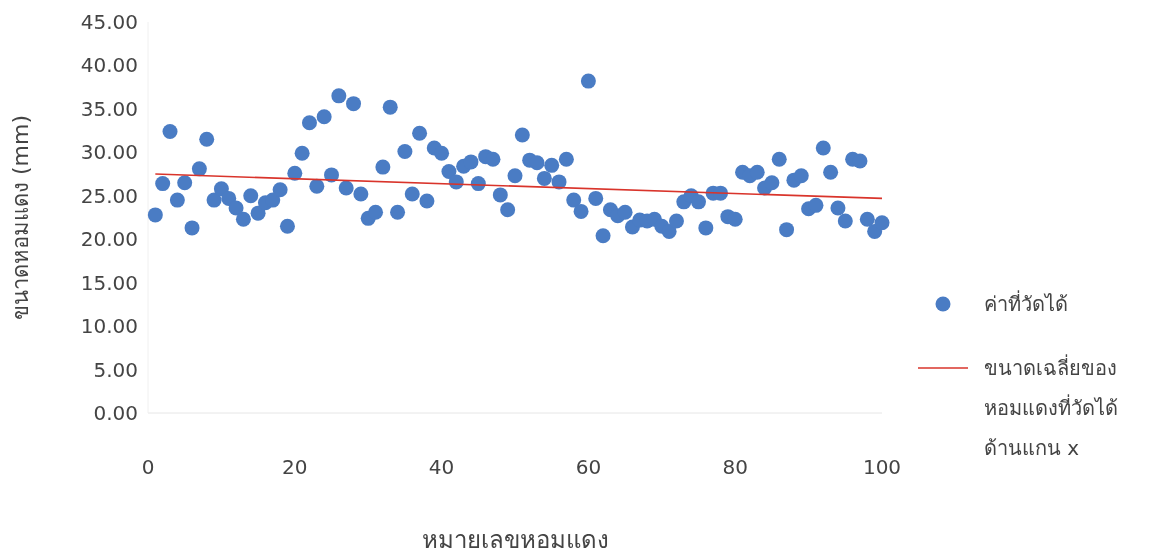 The image size is (1159, 558). What do you see at coordinates (109, 282) in the screenshot?
I see `y-tick-label: 15.00` at bounding box center [109, 282].